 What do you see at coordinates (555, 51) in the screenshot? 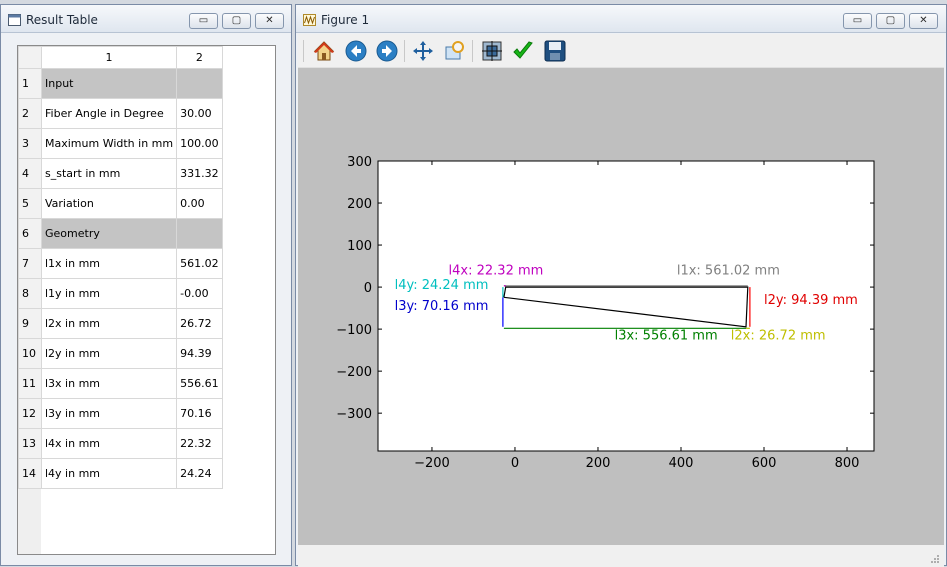
I see `save-button` at bounding box center [555, 51].